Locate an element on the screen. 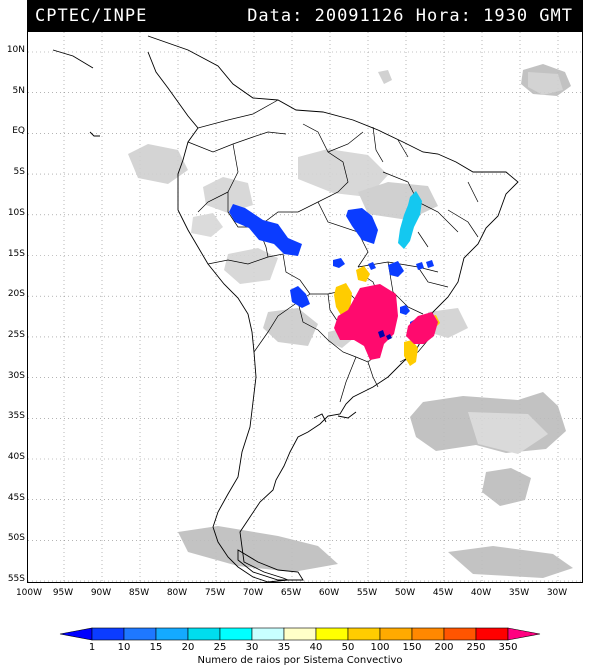 The width and height of the screenshot is (600, 670). latitude-label: 5N is located at coordinates (18, 90).